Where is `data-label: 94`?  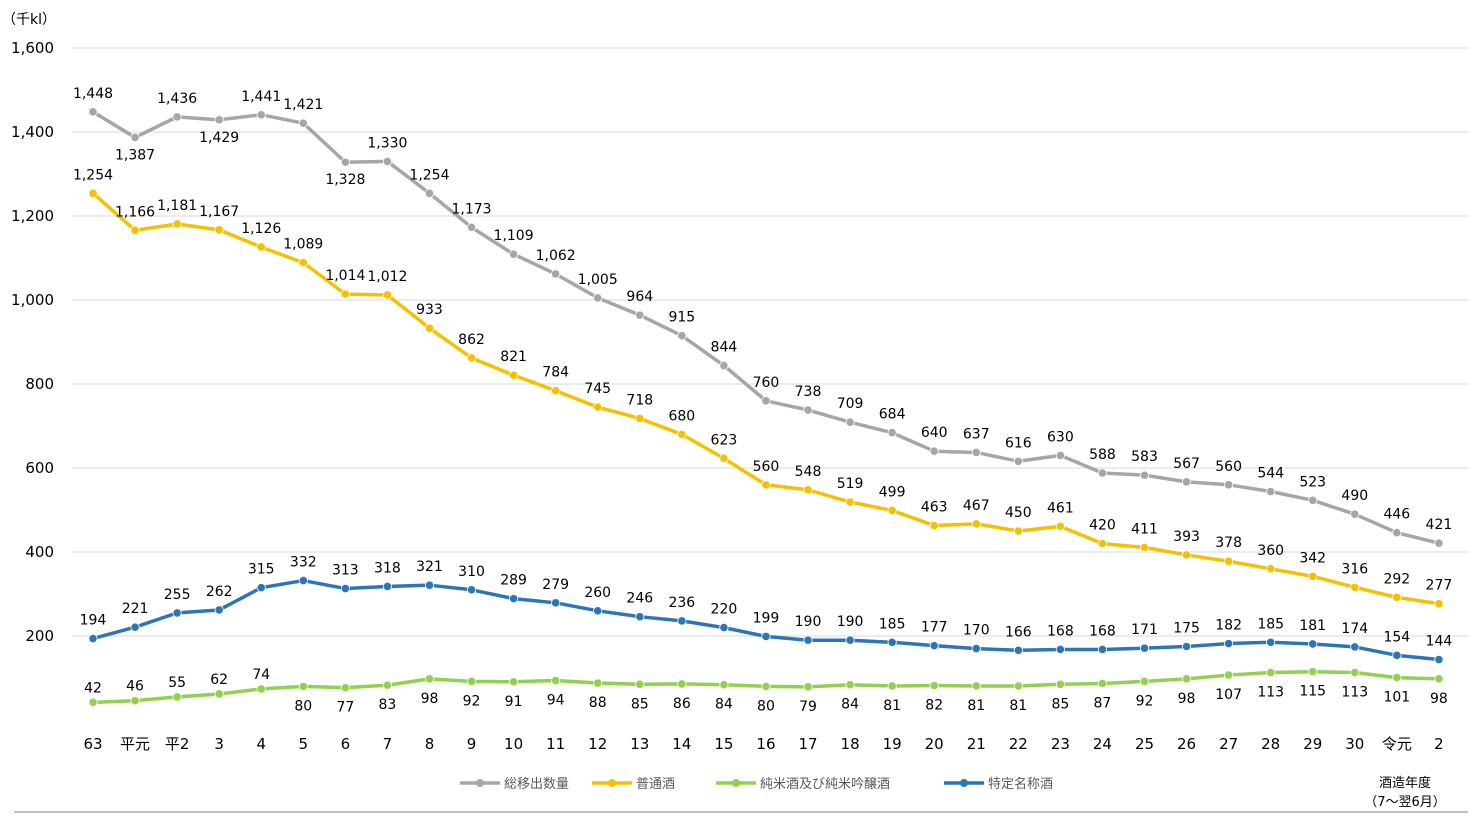 data-label: 94 is located at coordinates (556, 701).